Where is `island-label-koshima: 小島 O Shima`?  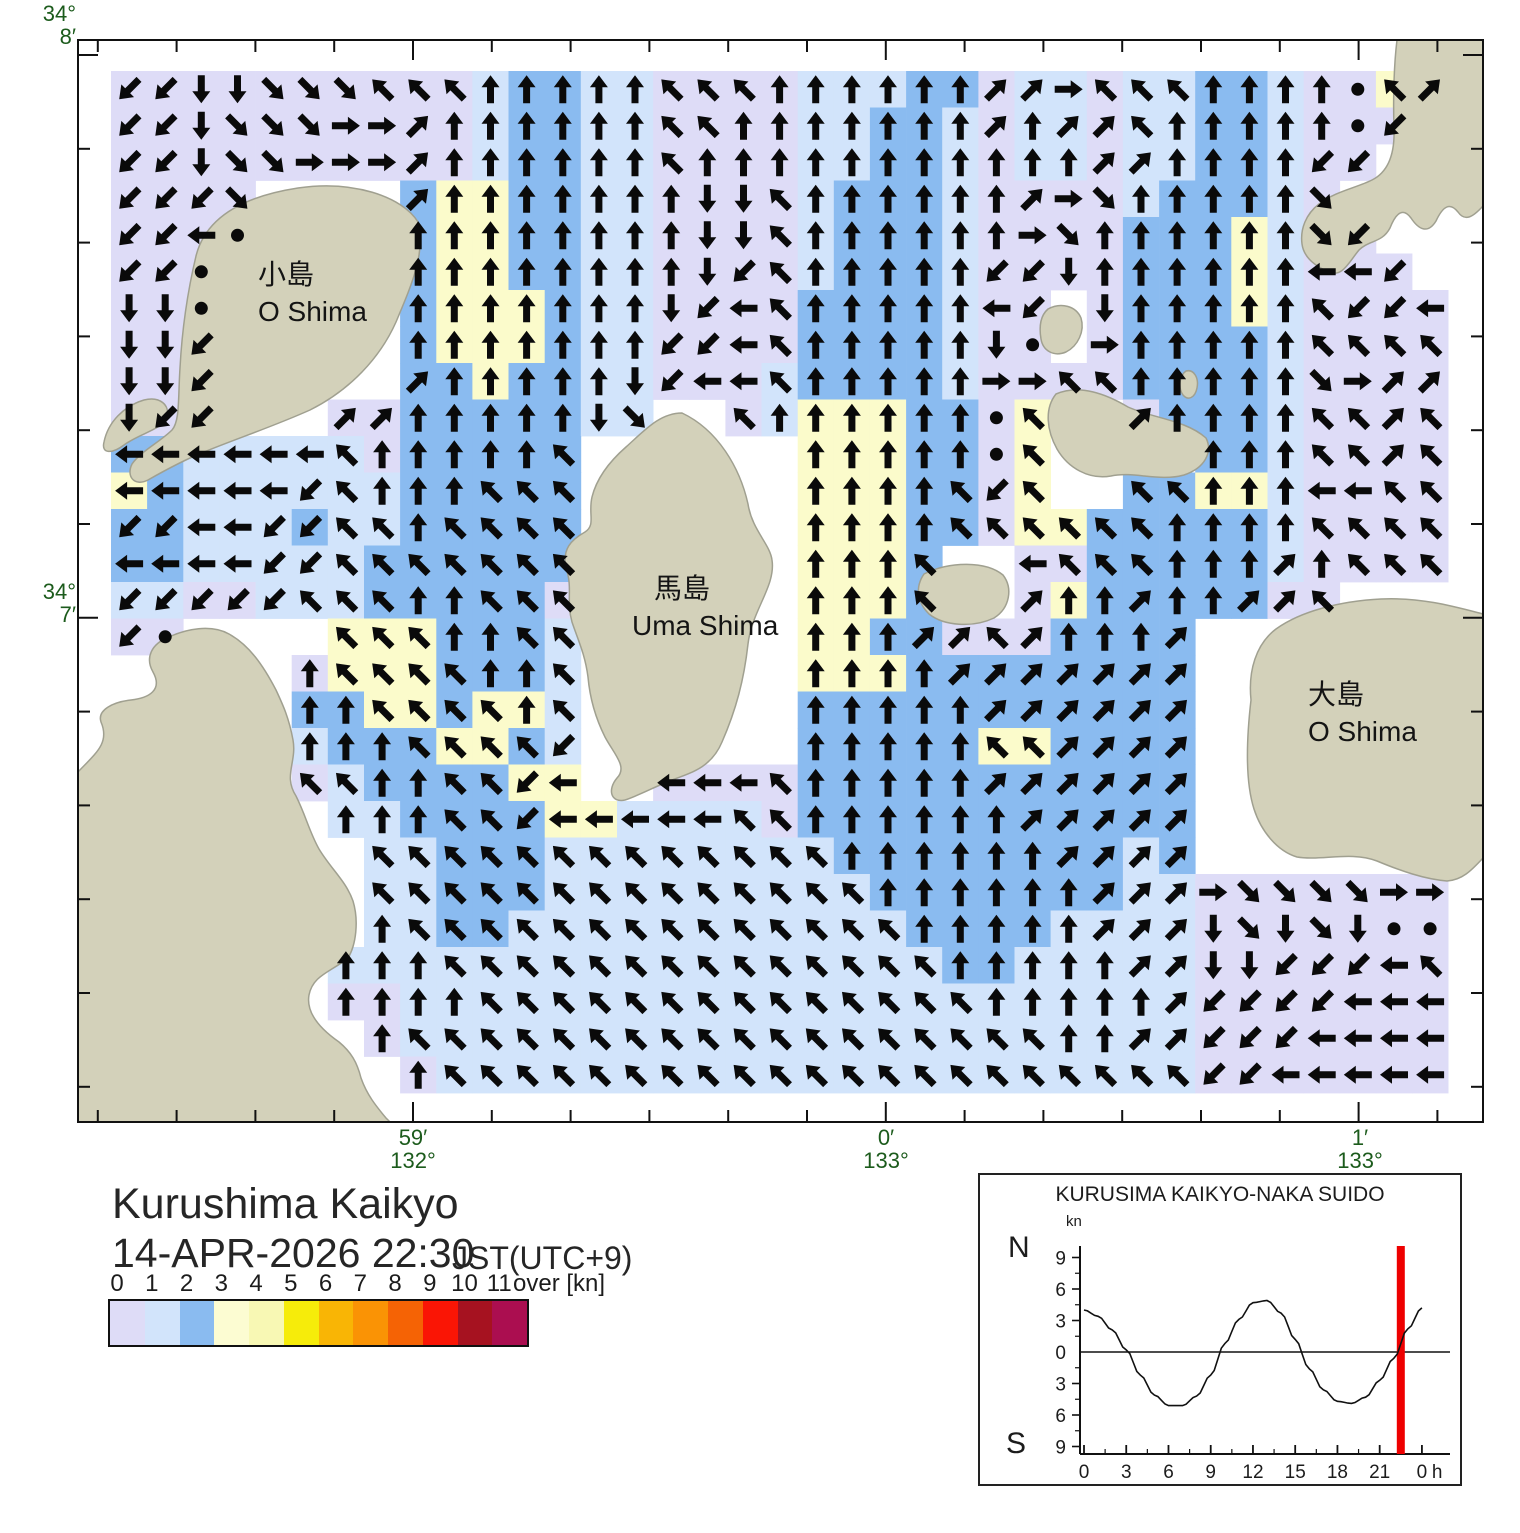
island-label-koshima: 小島 O Shima is located at coordinates (312, 293).